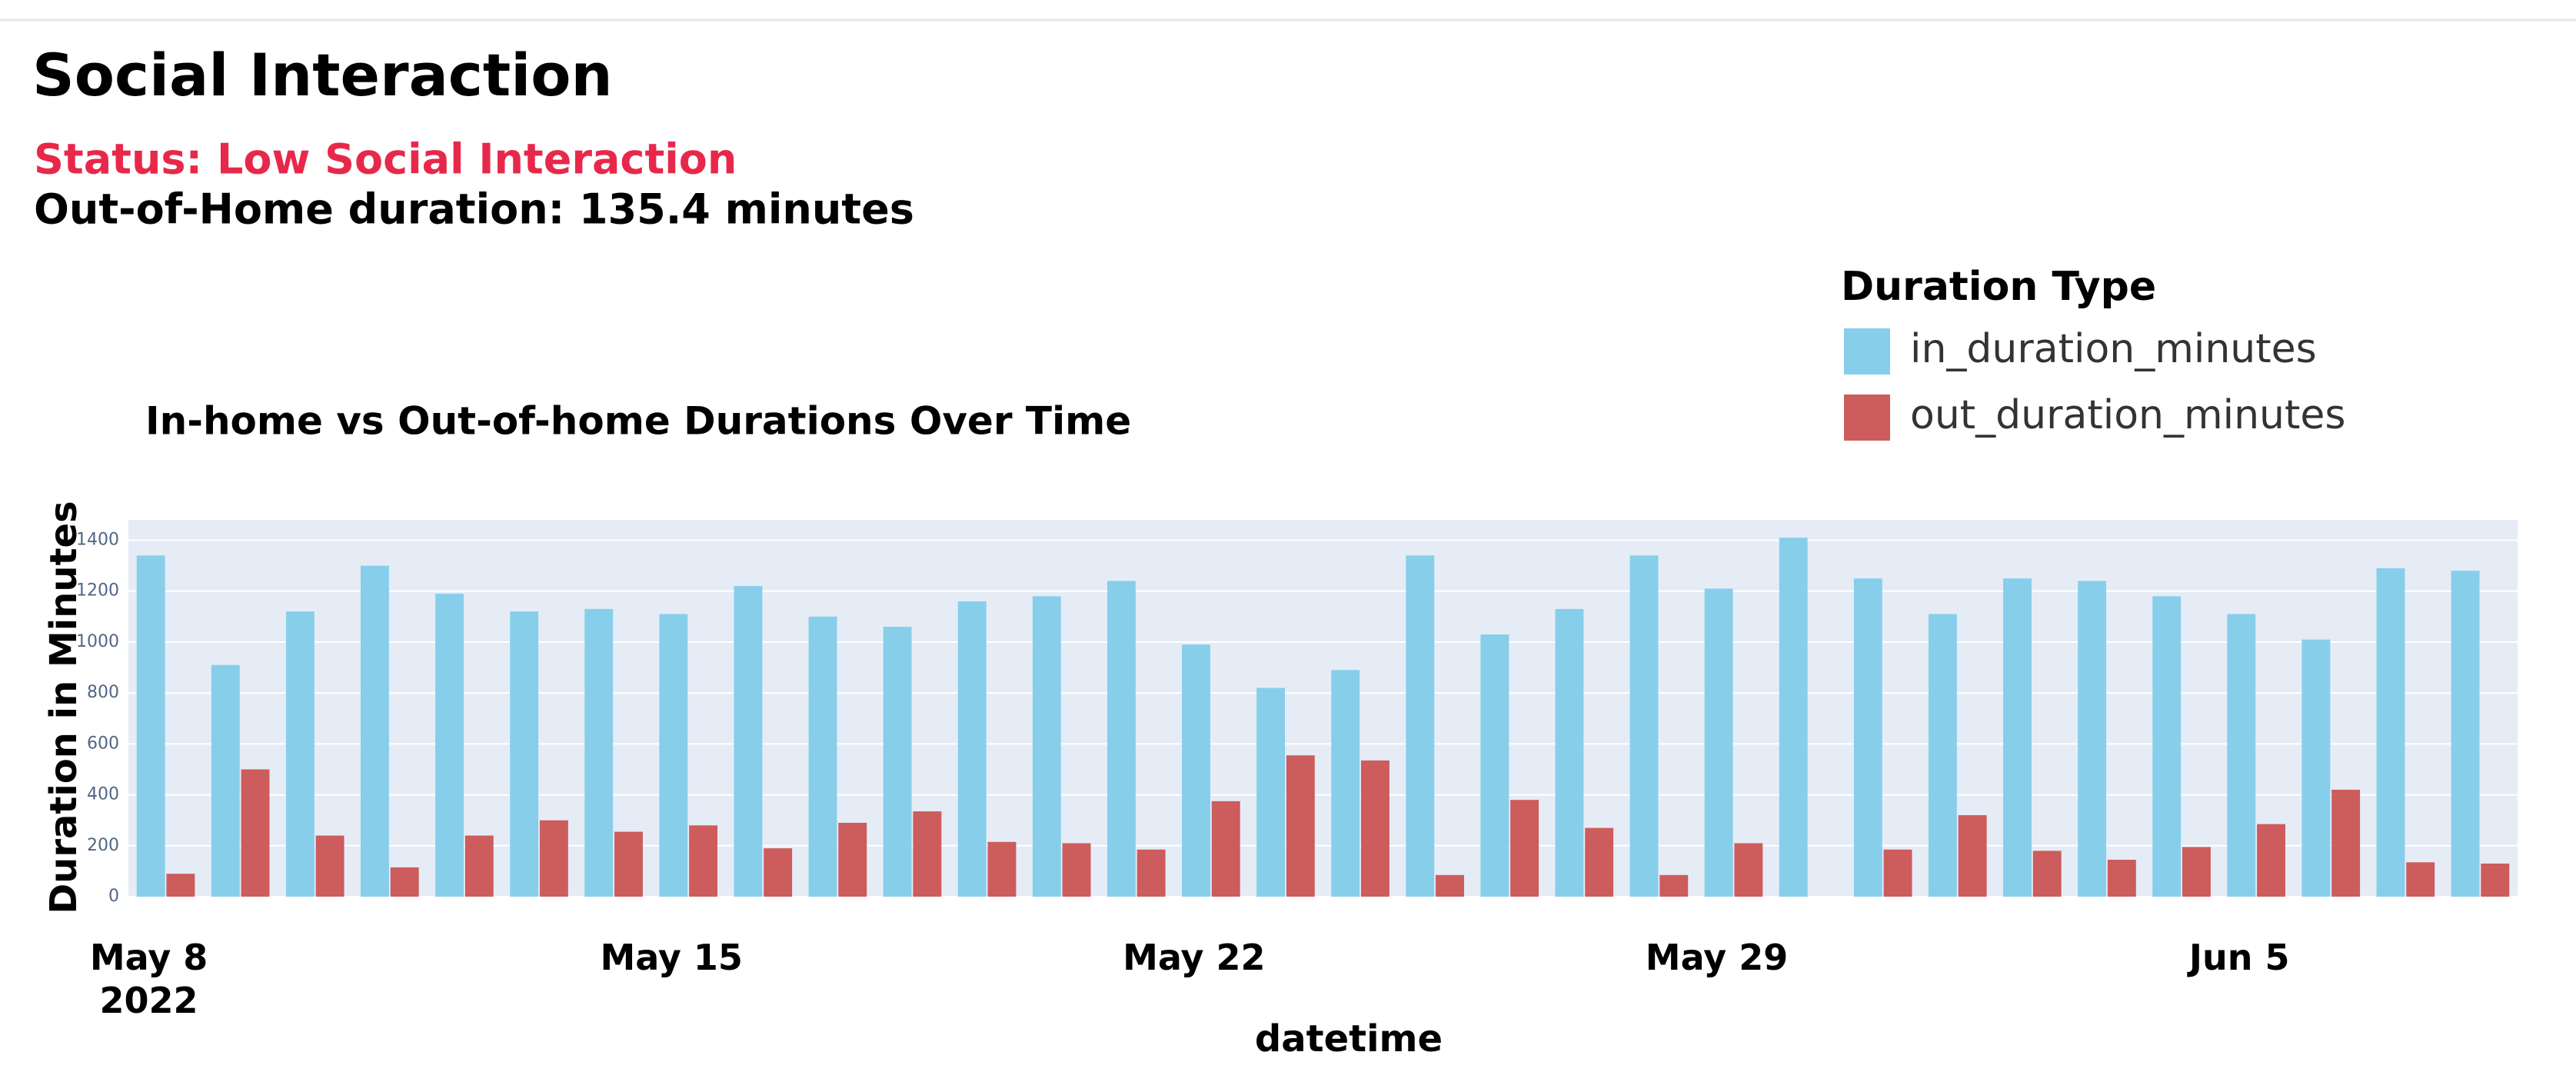 This screenshot has width=2576, height=1072. I want to click on y-tick-label: 600, so click(103, 743).